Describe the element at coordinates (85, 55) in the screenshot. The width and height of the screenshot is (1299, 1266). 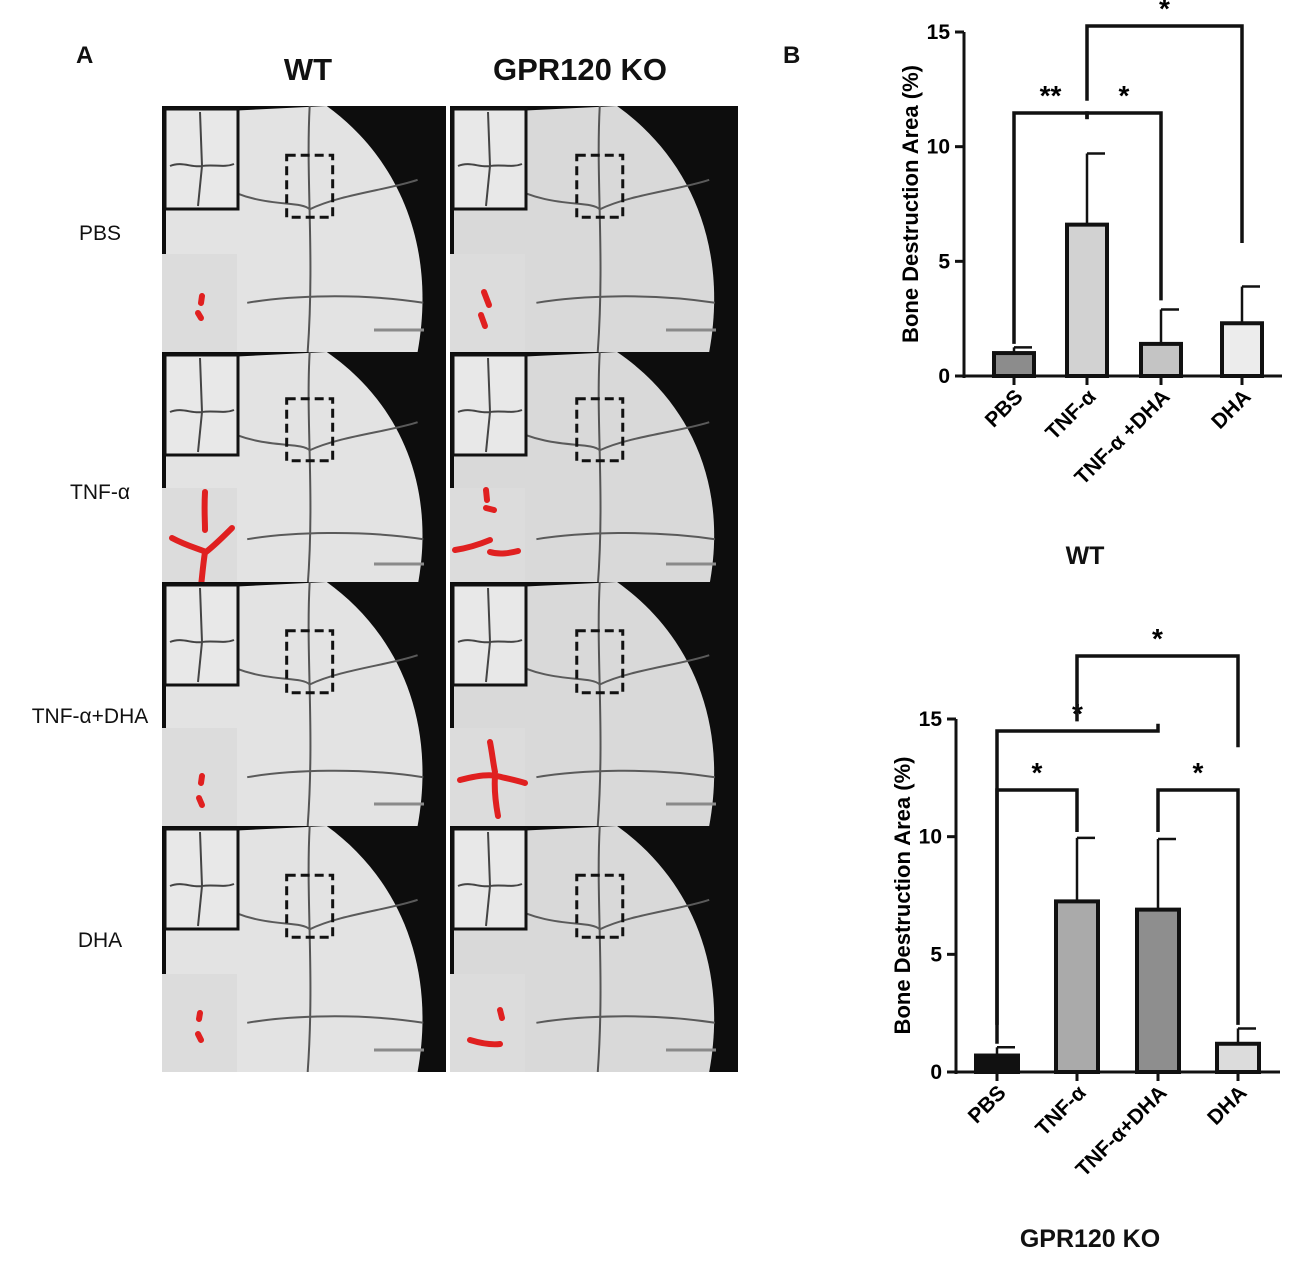
I see `panel-a-label: A` at that location.